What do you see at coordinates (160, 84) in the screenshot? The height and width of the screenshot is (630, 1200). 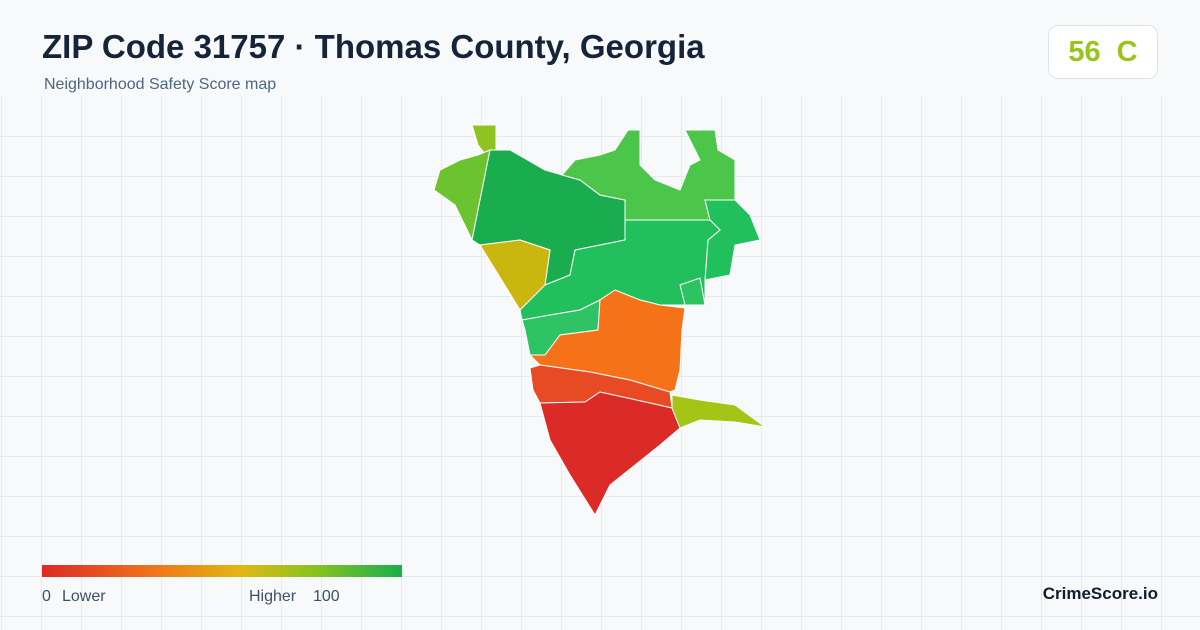 I see `subtitle: Neighborhood Safety Score map` at bounding box center [160, 84].